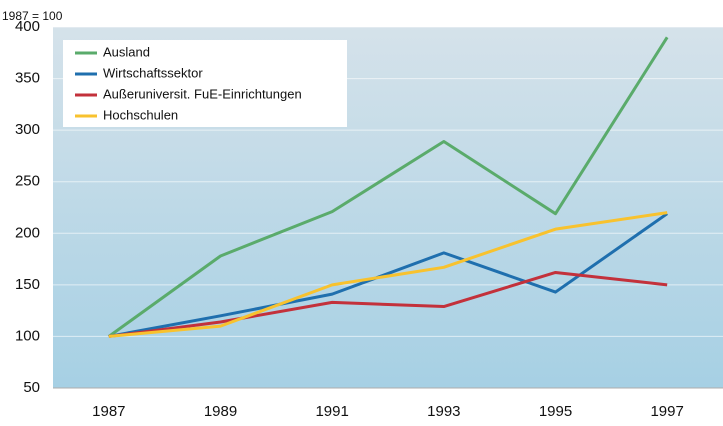 The image size is (723, 426). I want to click on y-tick-label: 200, so click(27, 232).